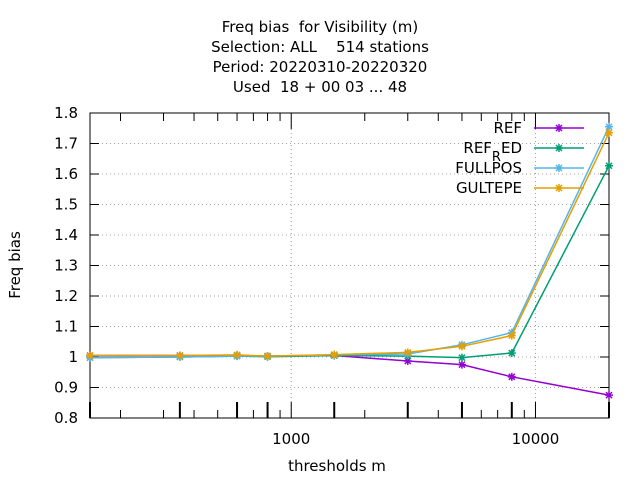  Describe the element at coordinates (523, 152) in the screenshot. I see `legend-entry-ref-red: REFRED` at that location.